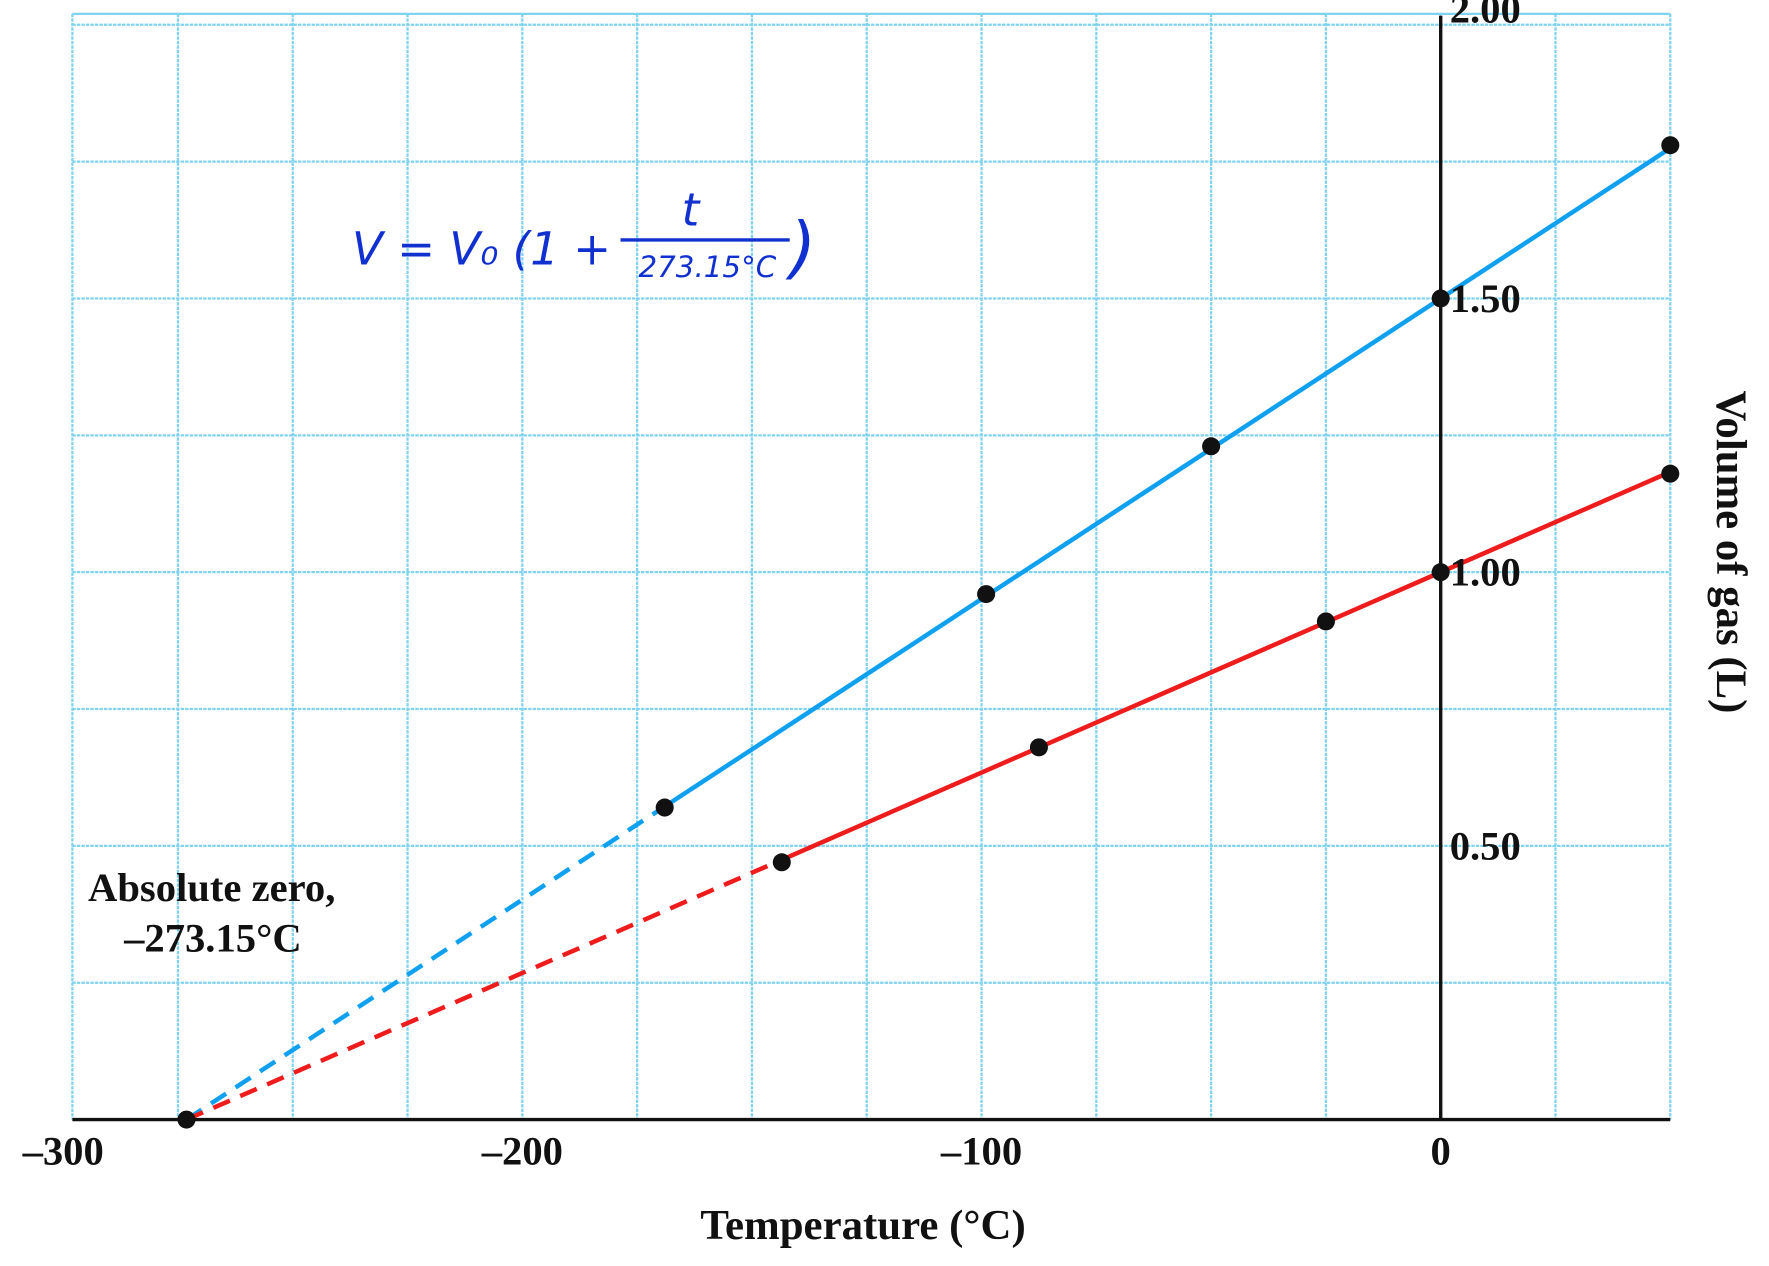 The image size is (1769, 1266). What do you see at coordinates (1730, 551) in the screenshot?
I see `y-axis-label: Volume of gas (L)` at bounding box center [1730, 551].